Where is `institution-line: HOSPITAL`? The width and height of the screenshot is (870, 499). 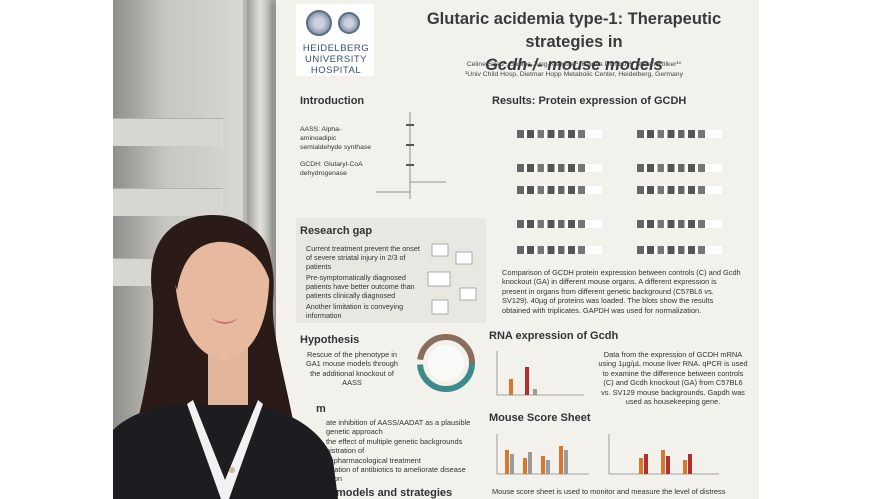 institution-line: HOSPITAL is located at coordinates (336, 70).